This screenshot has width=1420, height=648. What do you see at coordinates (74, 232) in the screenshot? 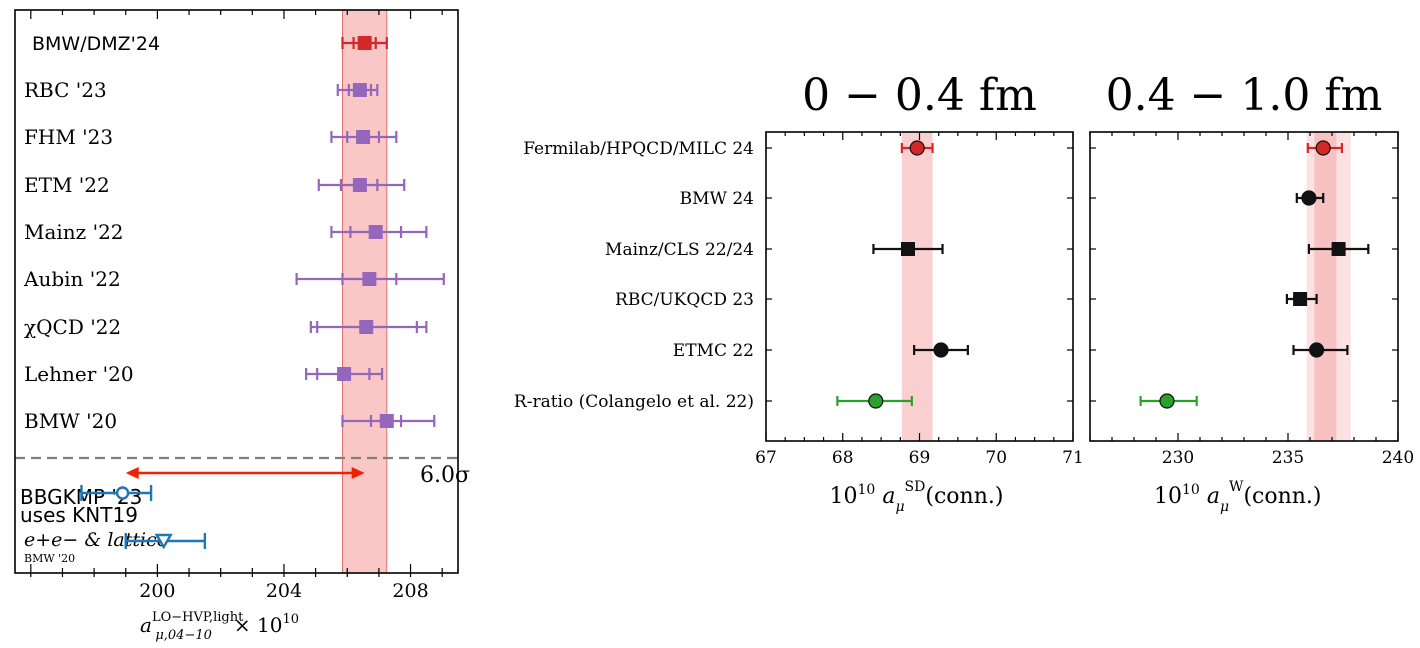
I see `entry-label: Mainz '22` at bounding box center [74, 232].